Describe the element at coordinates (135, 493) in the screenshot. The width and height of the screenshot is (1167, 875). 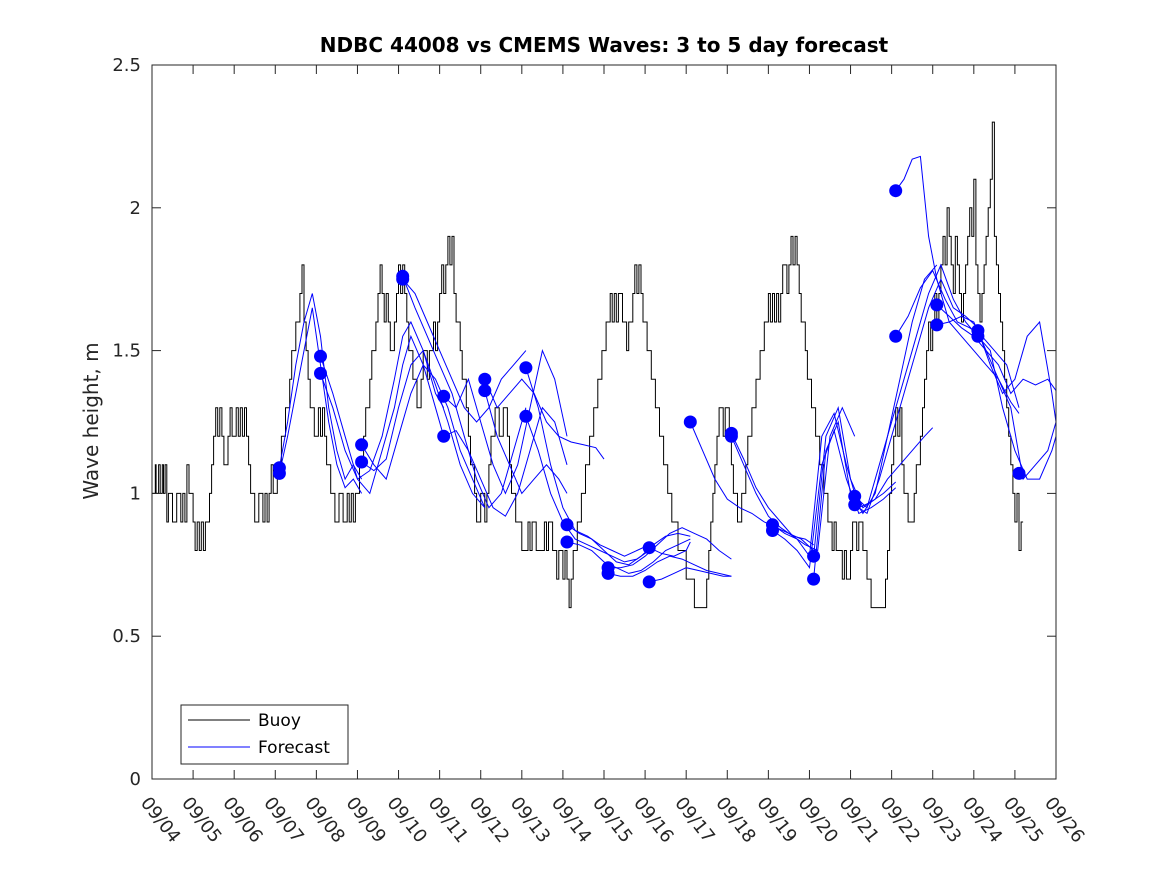
I see `y-tick-label-2: 1` at that location.